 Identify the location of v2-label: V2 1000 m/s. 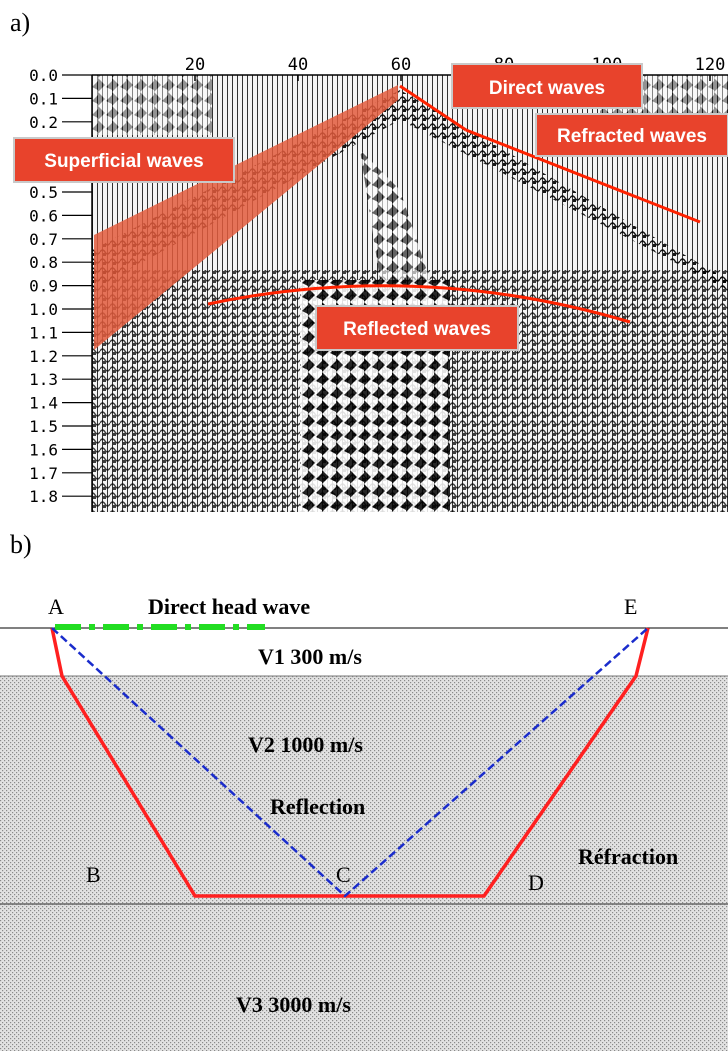
(305, 744).